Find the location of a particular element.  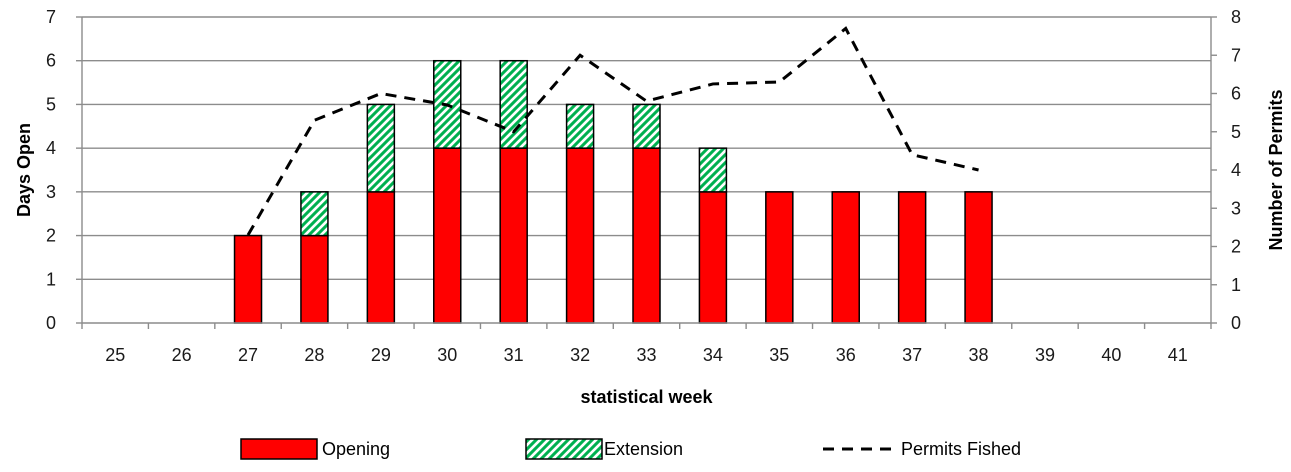

x-tick-label: 38 is located at coordinates (979, 355).